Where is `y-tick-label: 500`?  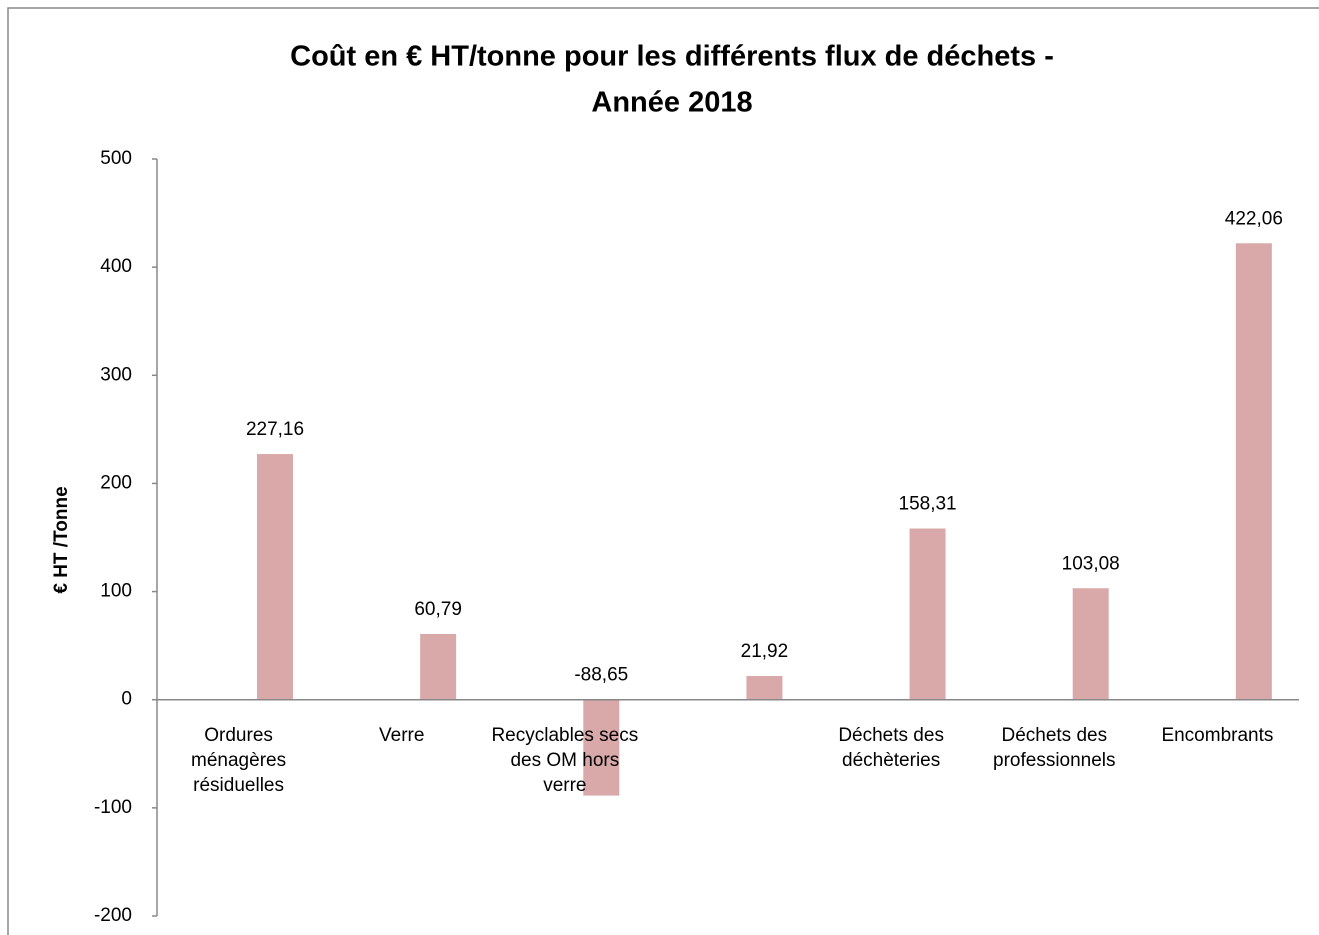
y-tick-label: 500 is located at coordinates (116, 158).